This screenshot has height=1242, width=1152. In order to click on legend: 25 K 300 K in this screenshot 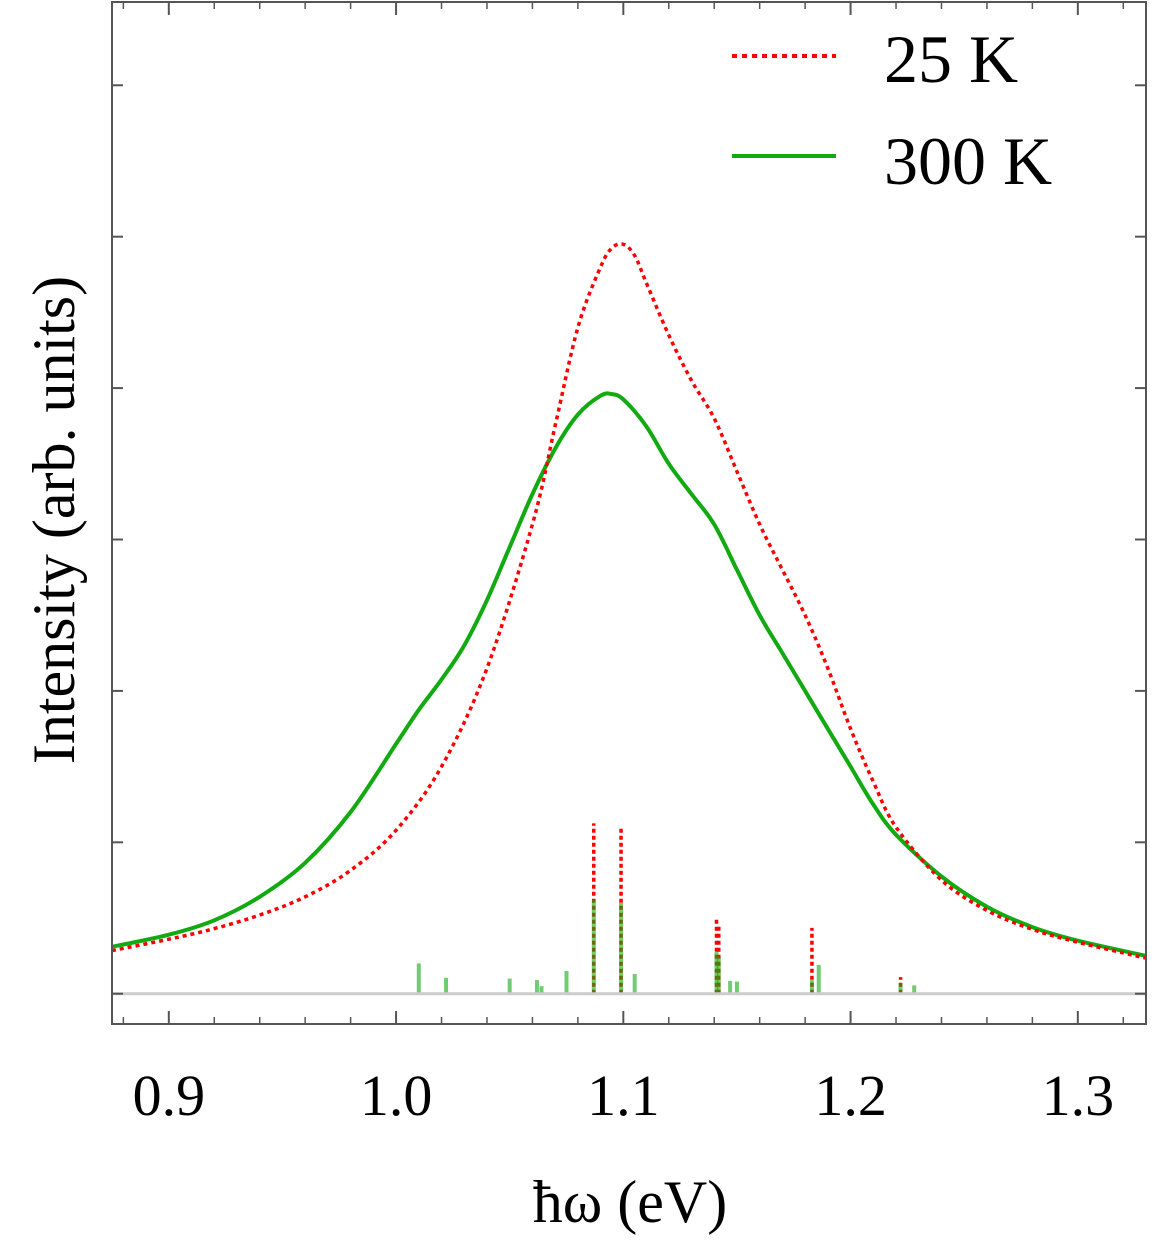, I will do `click(892, 110)`.